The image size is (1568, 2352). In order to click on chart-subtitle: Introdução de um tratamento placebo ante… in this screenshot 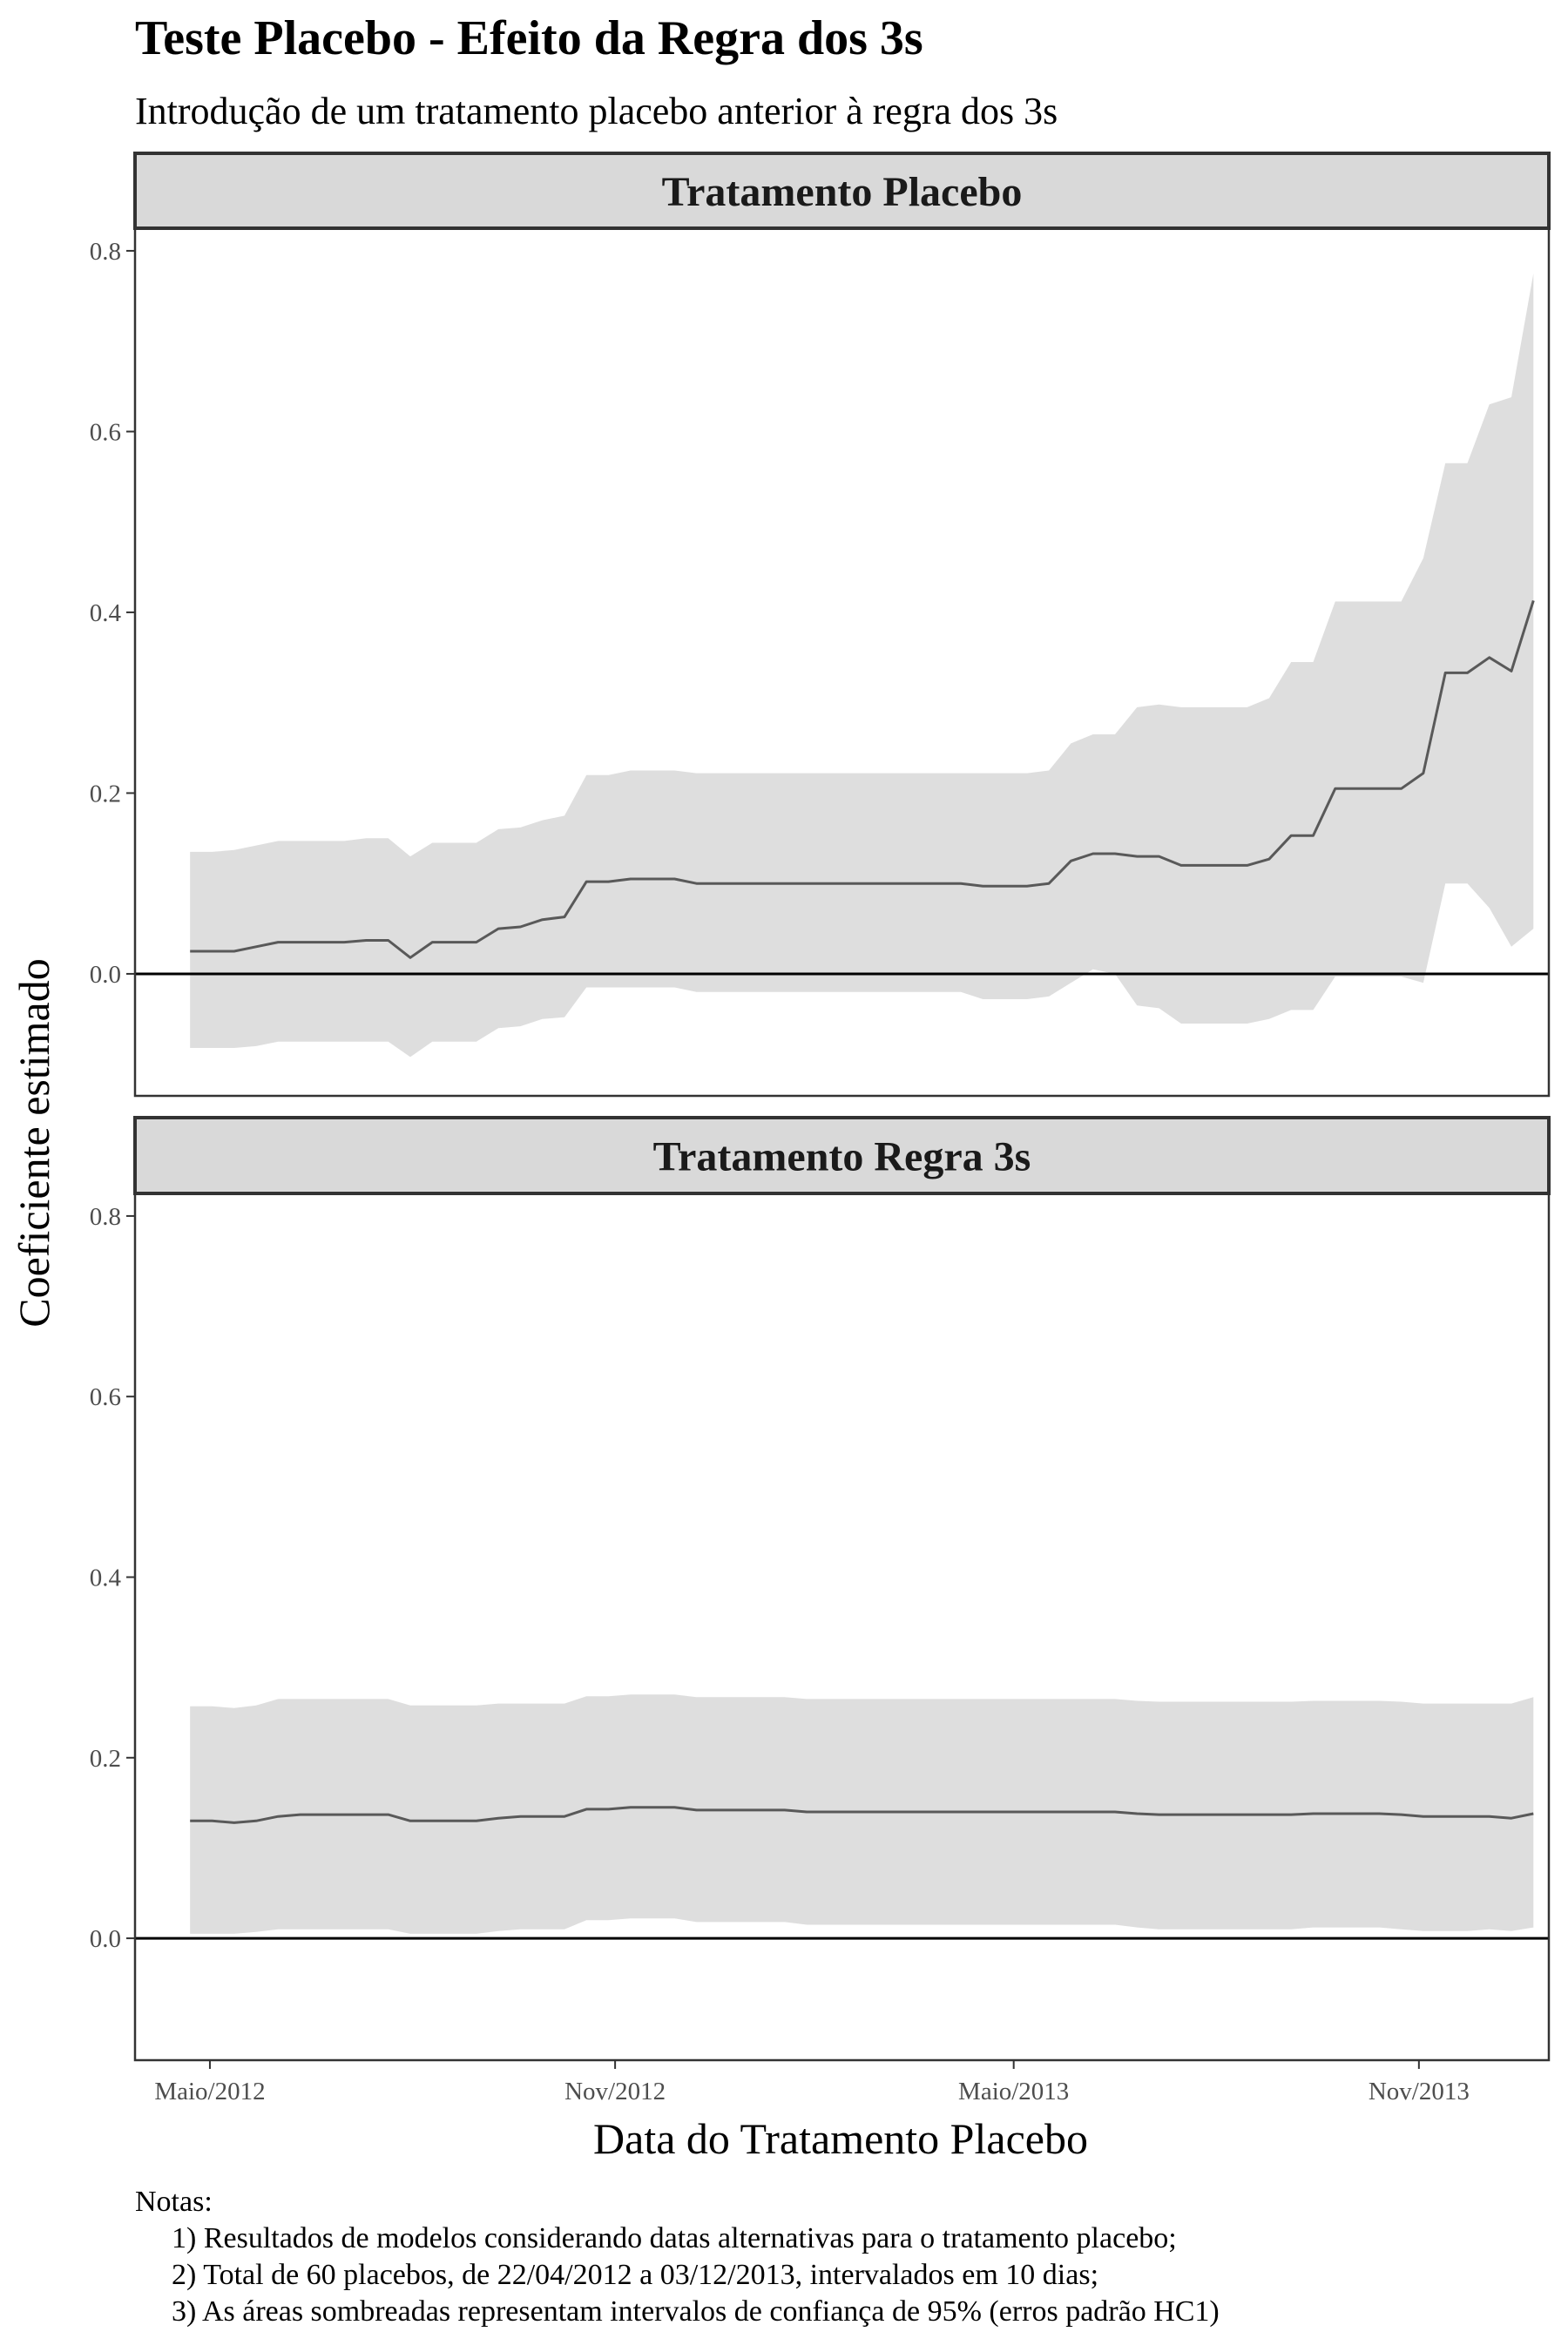, I will do `click(596, 111)`.